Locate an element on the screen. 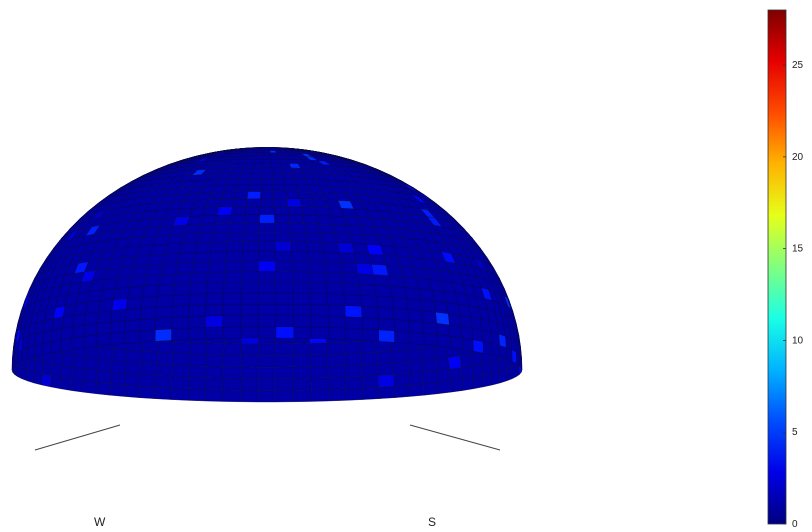  colorbar is located at coordinates (777, 267).